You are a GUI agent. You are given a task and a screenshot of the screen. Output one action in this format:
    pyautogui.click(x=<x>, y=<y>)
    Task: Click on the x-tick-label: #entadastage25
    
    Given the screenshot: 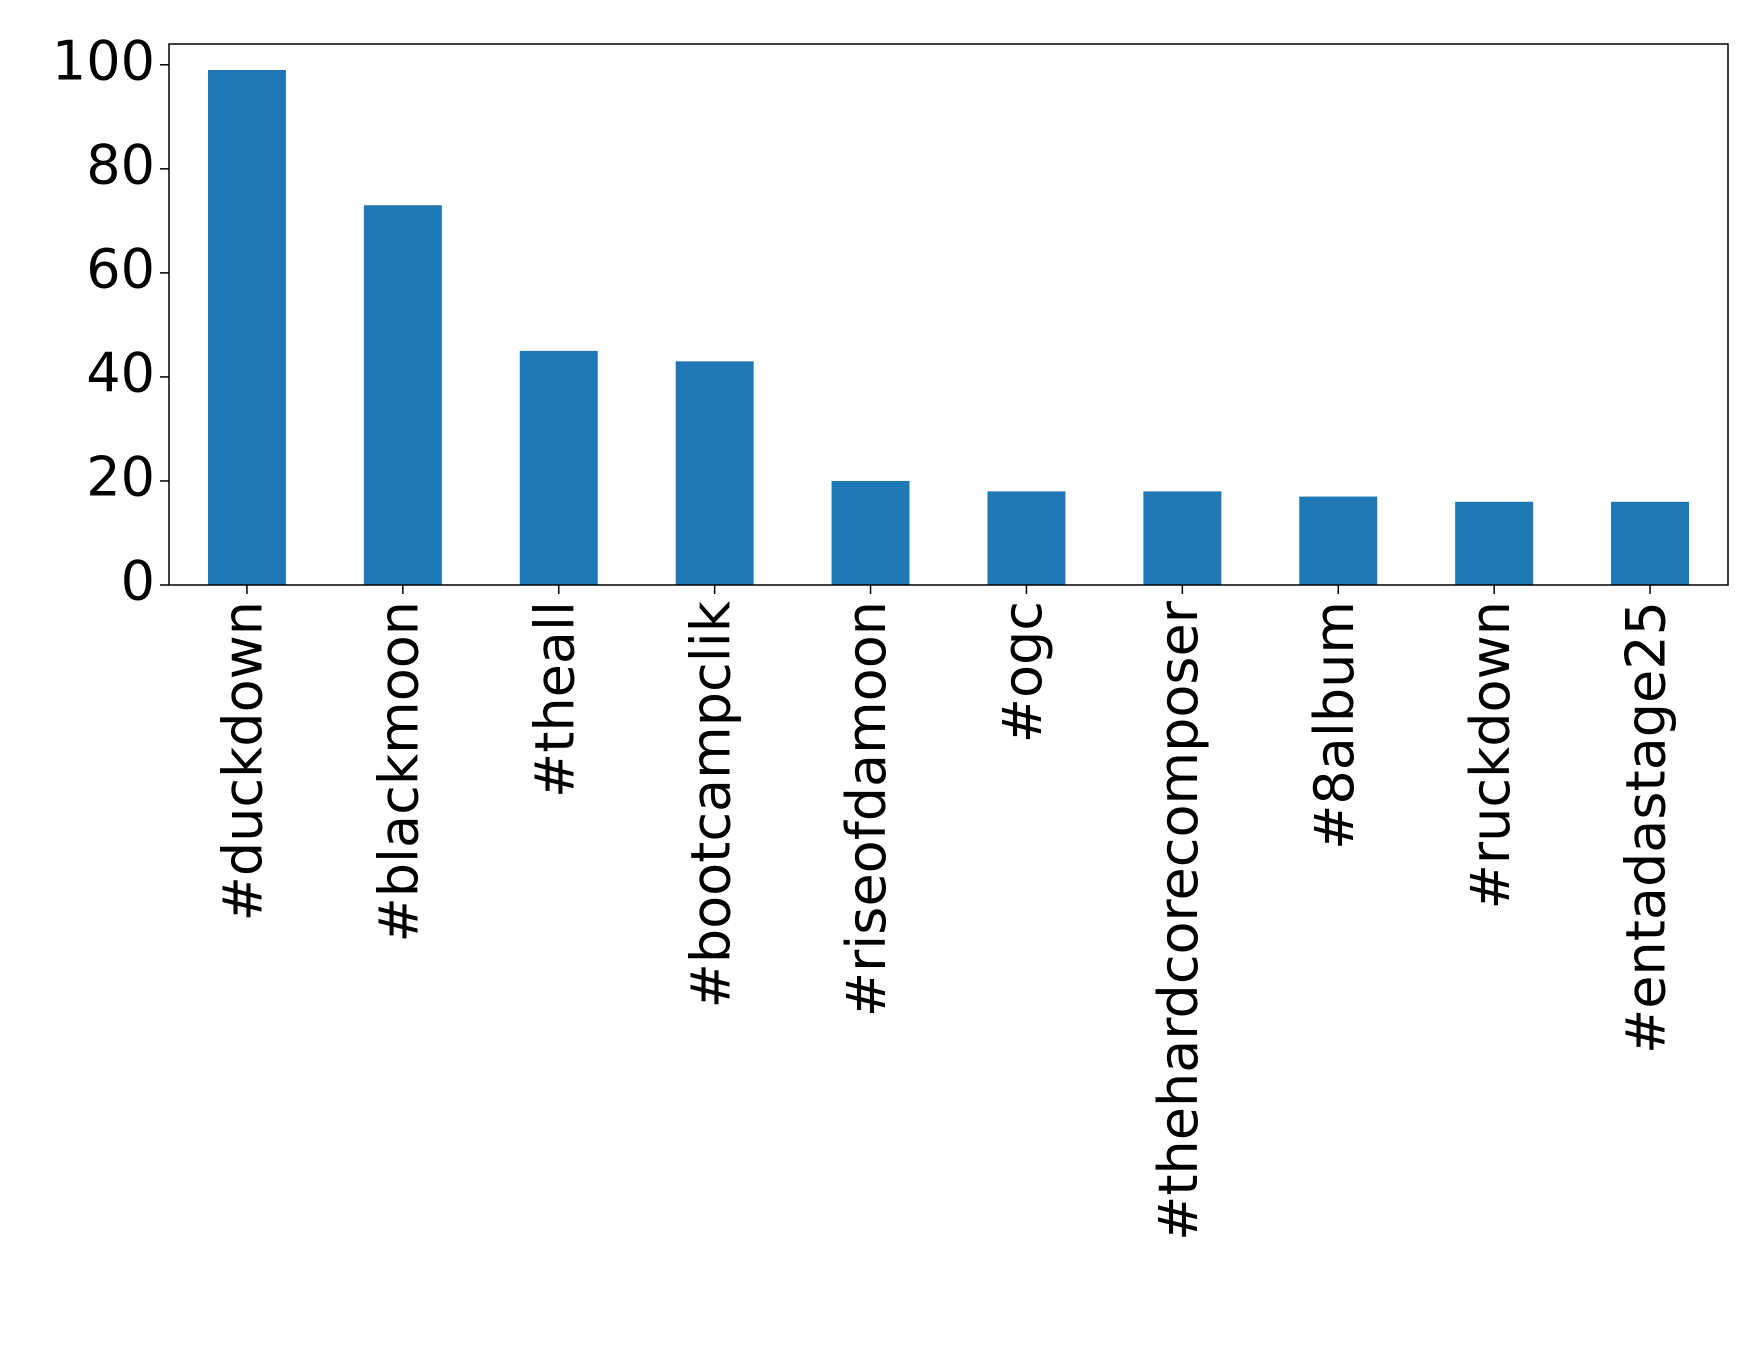 What is the action you would take?
    pyautogui.click(x=1646, y=827)
    